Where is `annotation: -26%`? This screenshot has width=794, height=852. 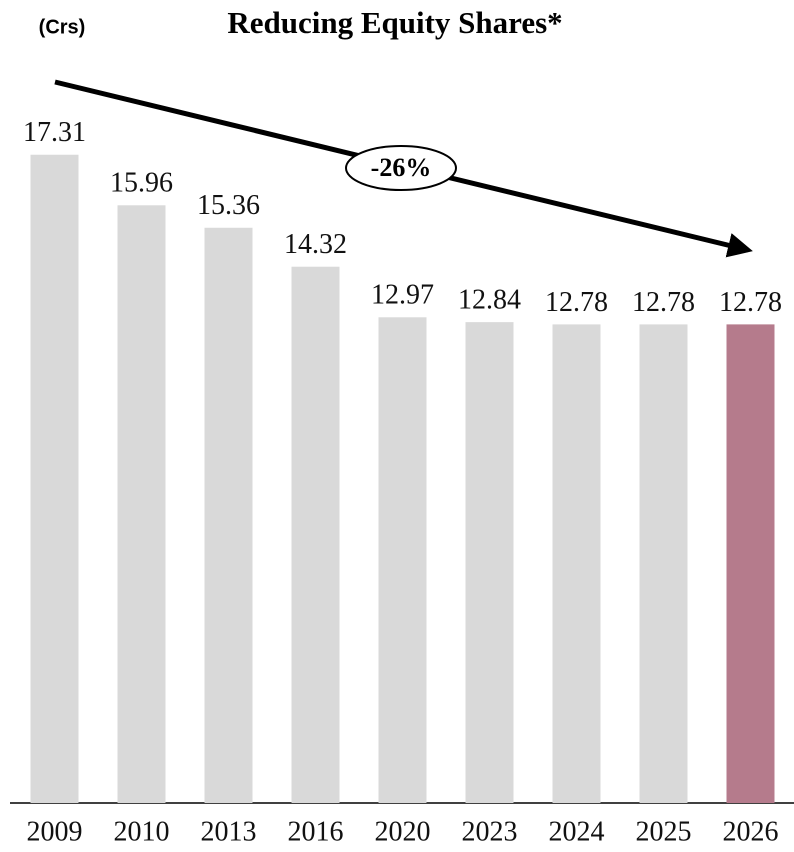 annotation: -26% is located at coordinates (401, 167).